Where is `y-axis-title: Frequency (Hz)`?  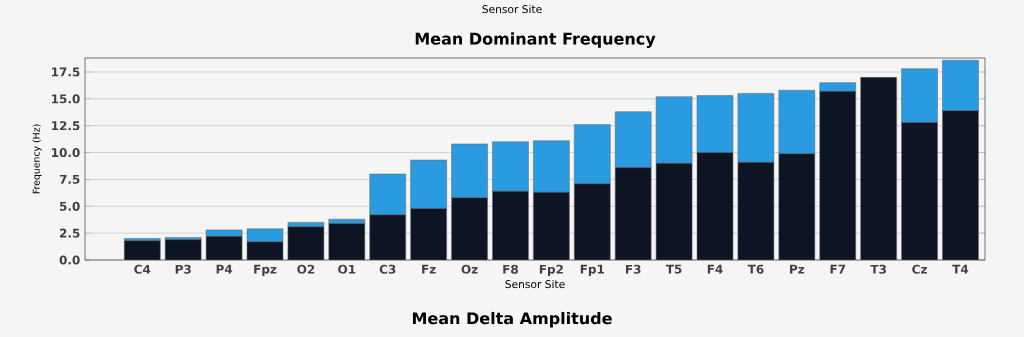 y-axis-title: Frequency (Hz) is located at coordinates (37, 159).